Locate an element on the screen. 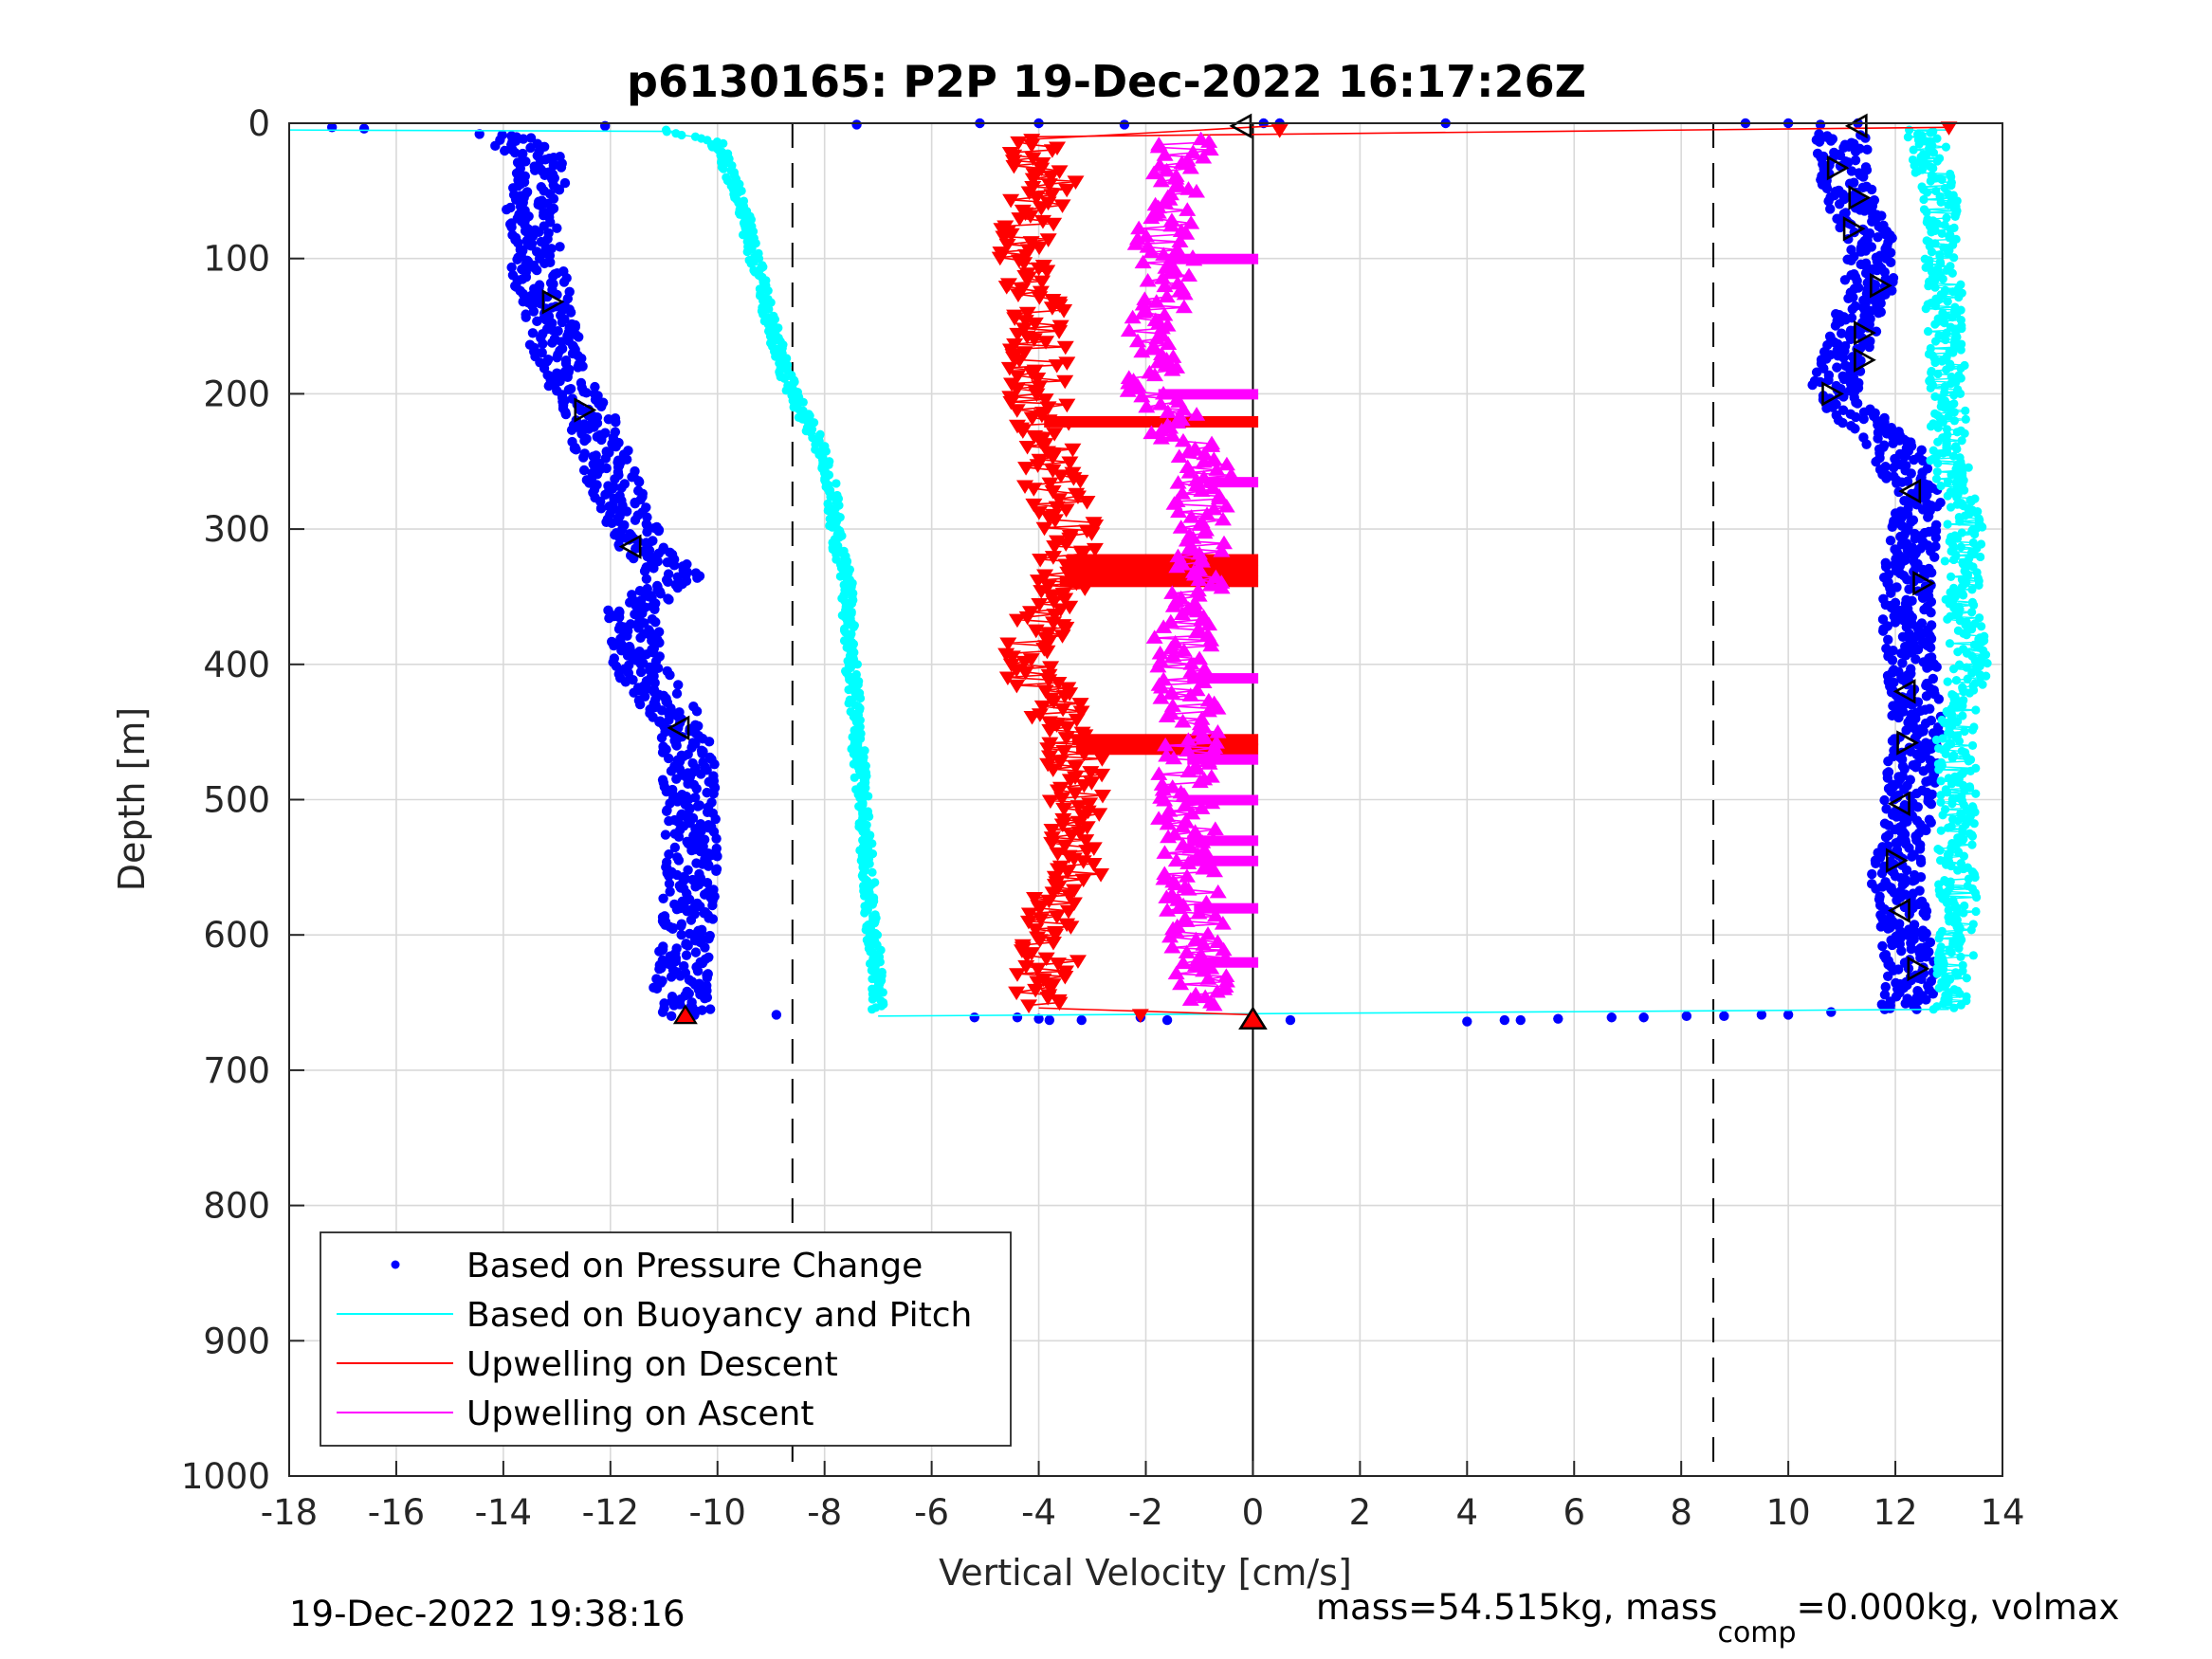 This screenshot has height=1659, width=2212. y-tick-label: 200 is located at coordinates (236, 394).